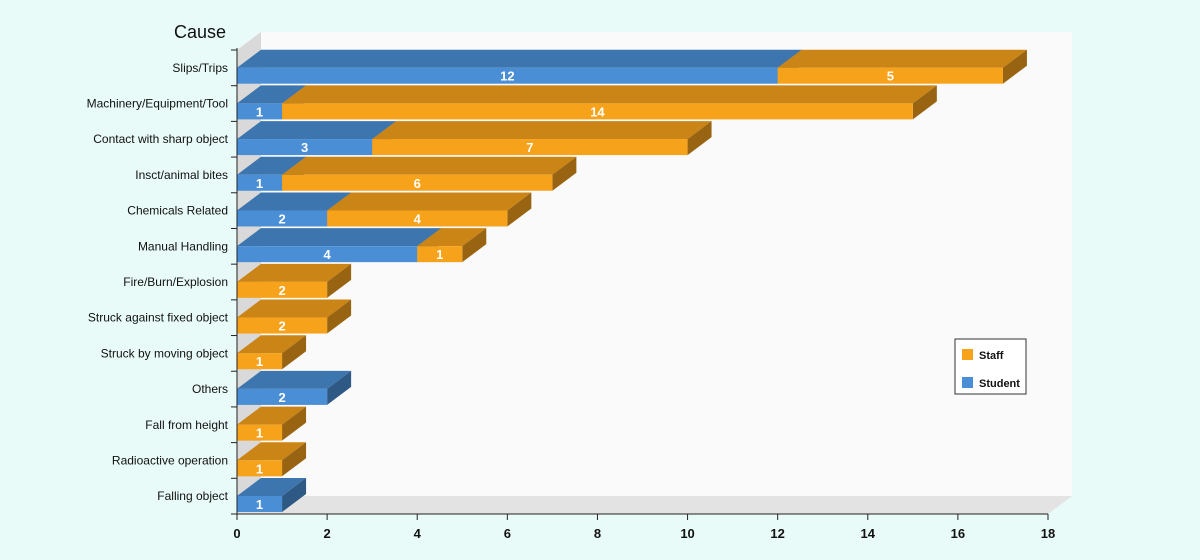  Describe the element at coordinates (326, 533) in the screenshot. I see `x-tick-label: 2` at that location.